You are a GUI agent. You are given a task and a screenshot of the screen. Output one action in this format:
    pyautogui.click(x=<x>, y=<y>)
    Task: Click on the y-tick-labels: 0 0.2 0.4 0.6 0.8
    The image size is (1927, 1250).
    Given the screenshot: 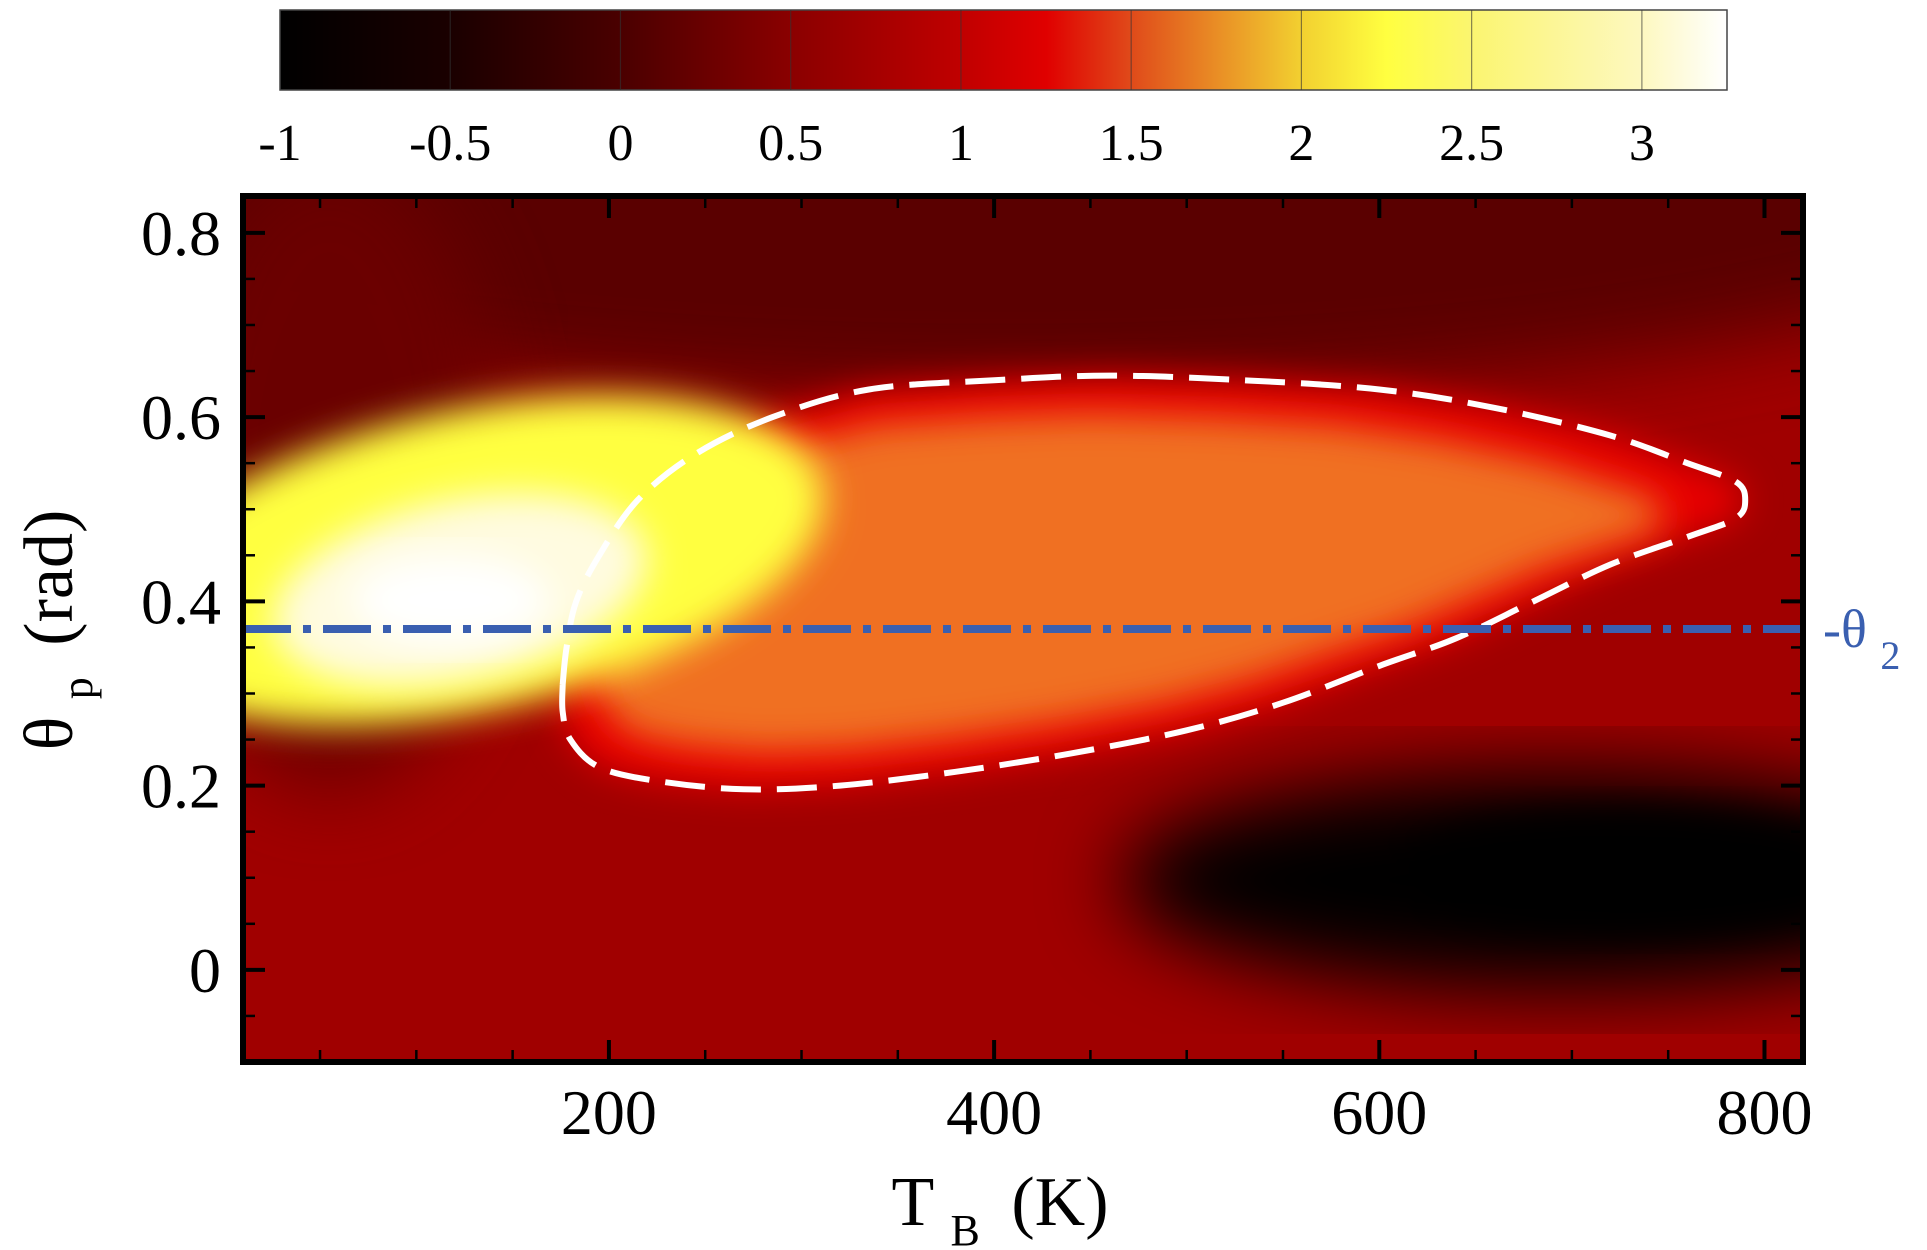 What is the action you would take?
    pyautogui.click(x=181, y=602)
    